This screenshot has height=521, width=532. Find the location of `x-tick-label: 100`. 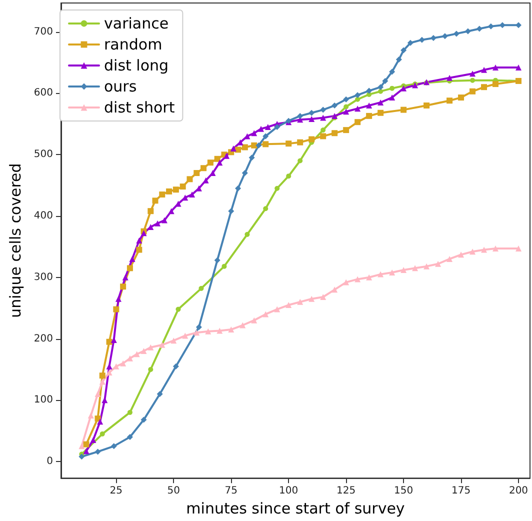

x-tick-label: 100 is located at coordinates (288, 491).